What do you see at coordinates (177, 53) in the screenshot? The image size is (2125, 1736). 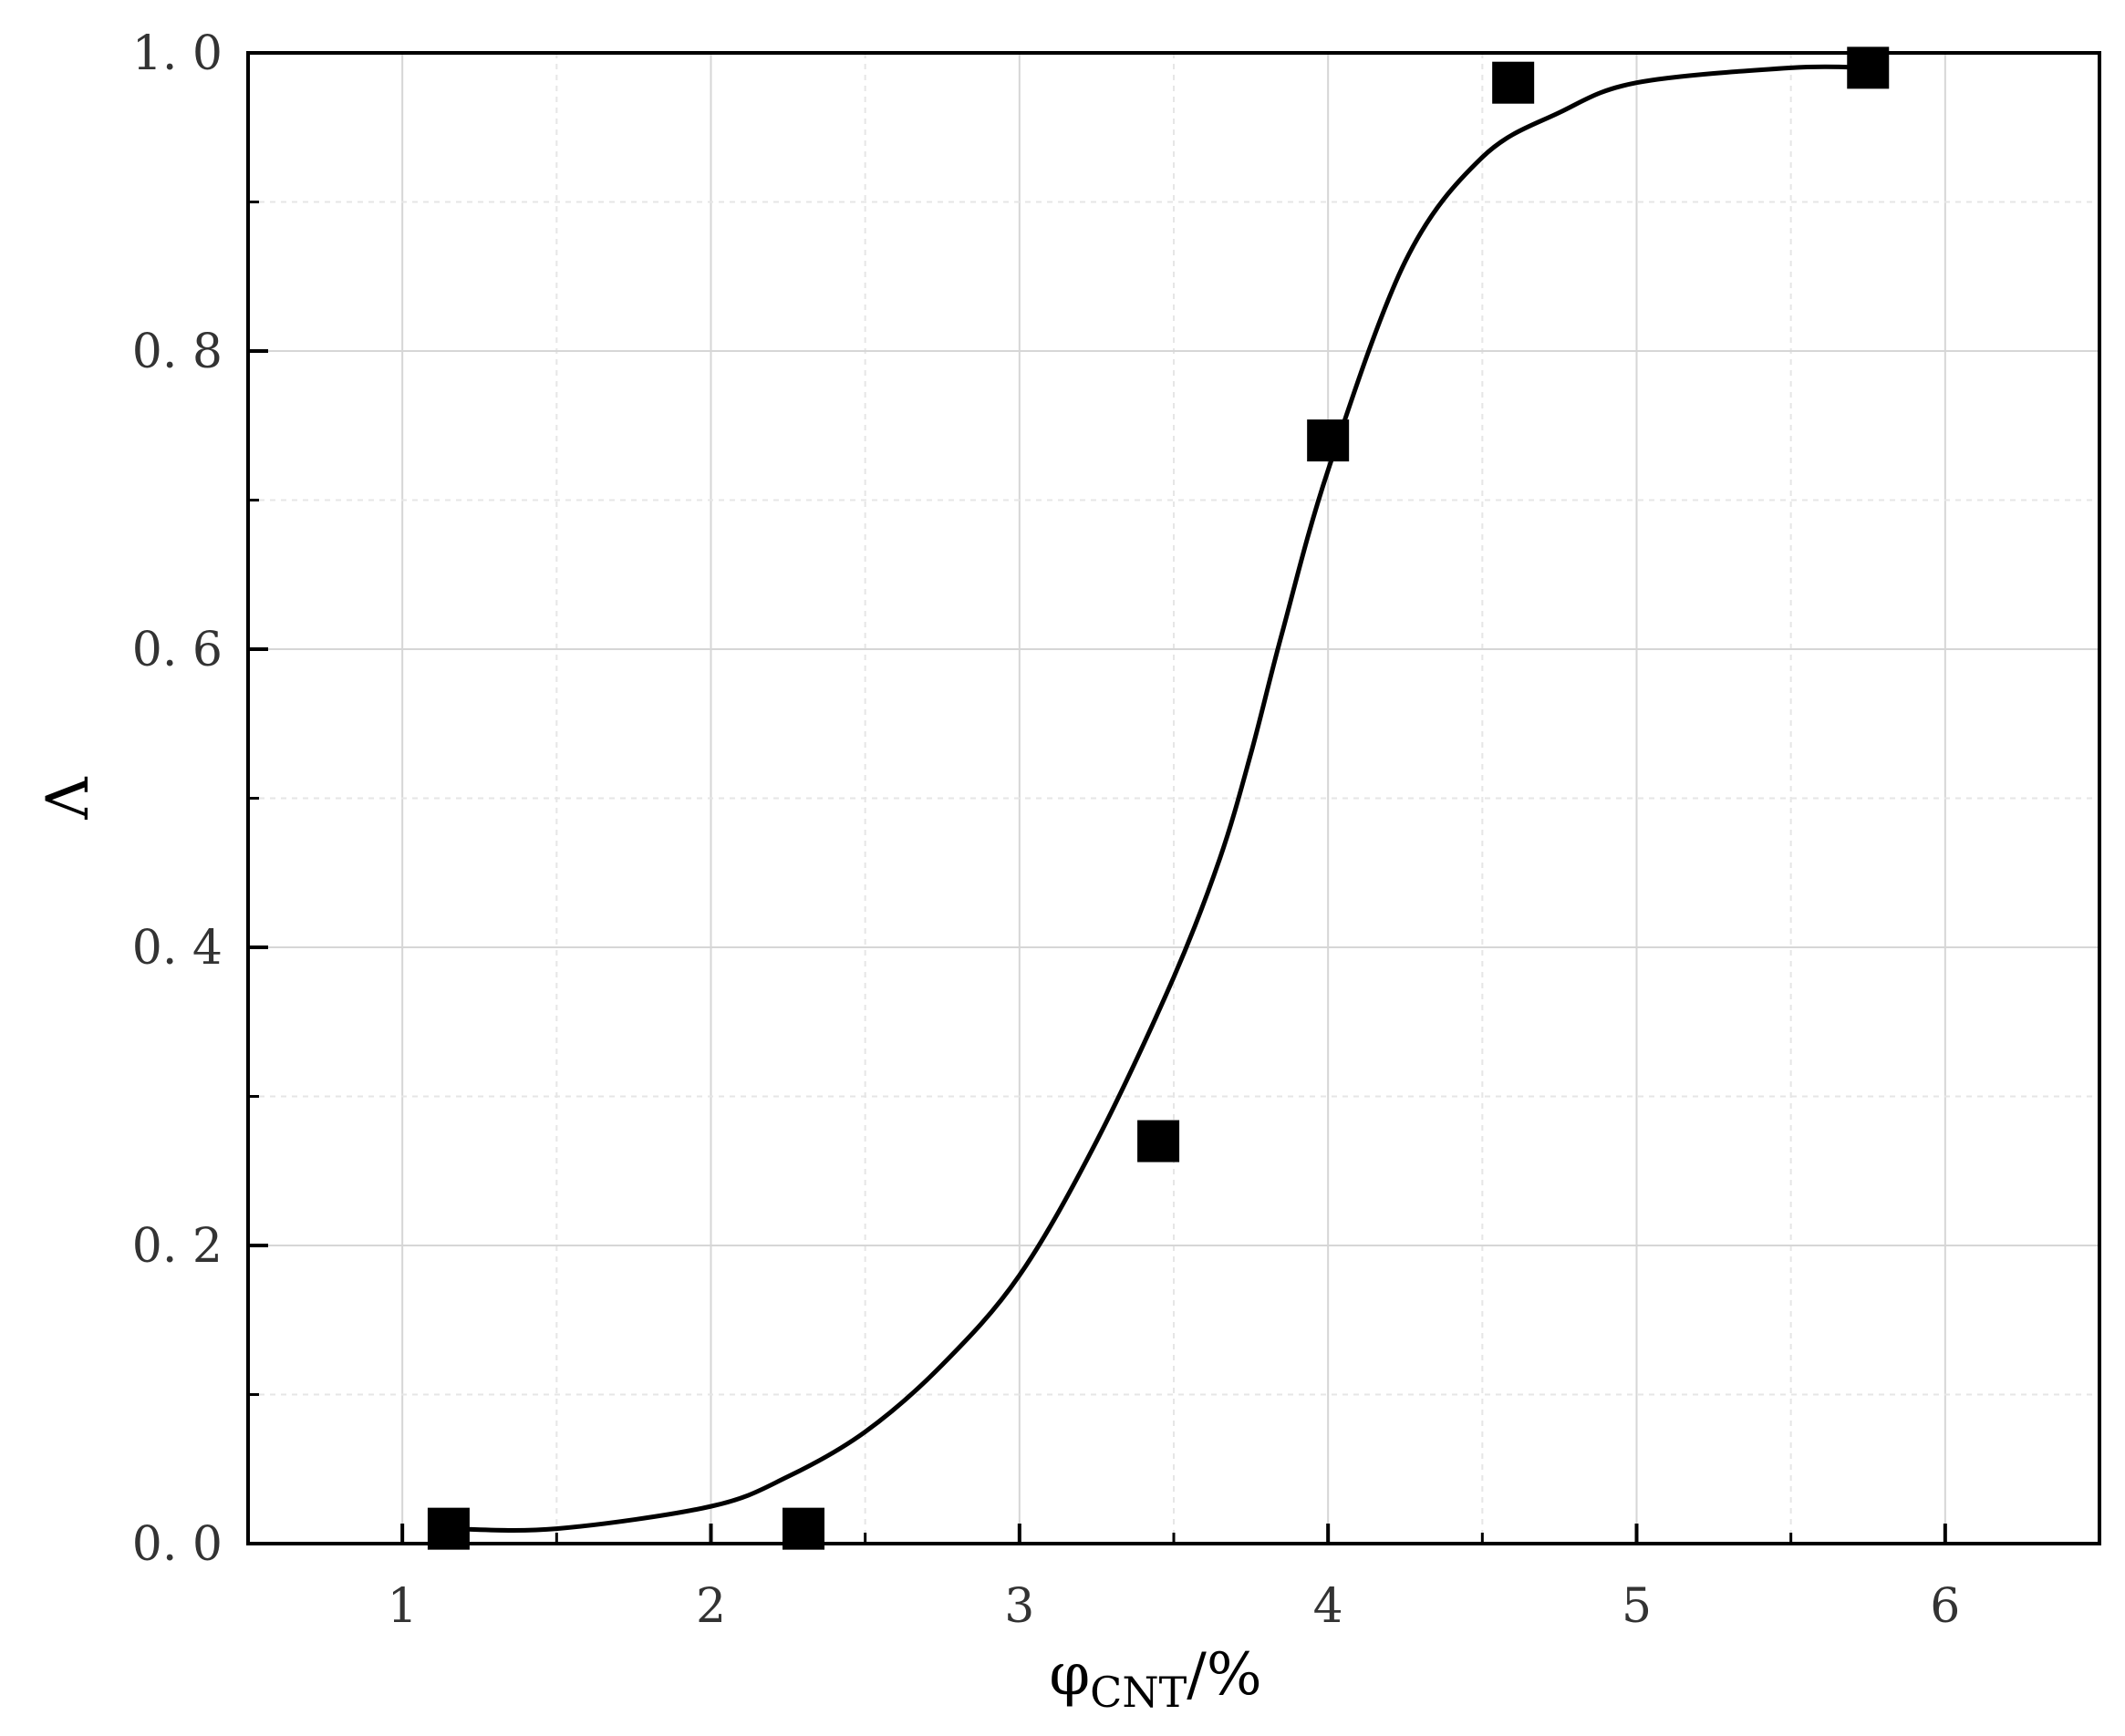 I see `y-tick-label: 1. 0` at bounding box center [177, 53].